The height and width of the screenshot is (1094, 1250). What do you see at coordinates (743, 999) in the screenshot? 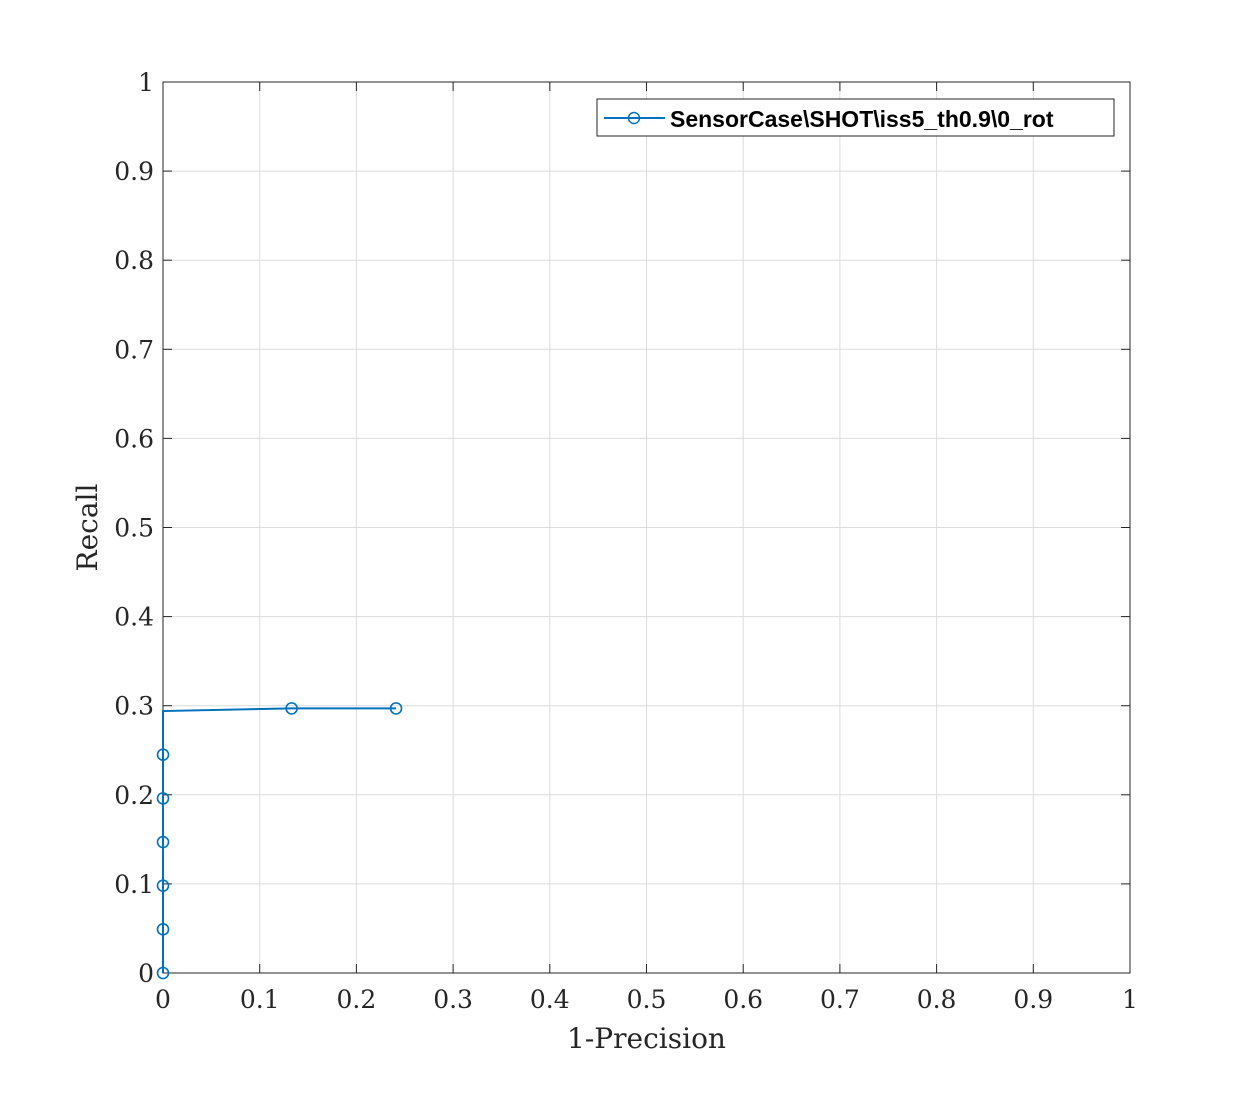
I see `x-tick-label: 0.6` at bounding box center [743, 999].